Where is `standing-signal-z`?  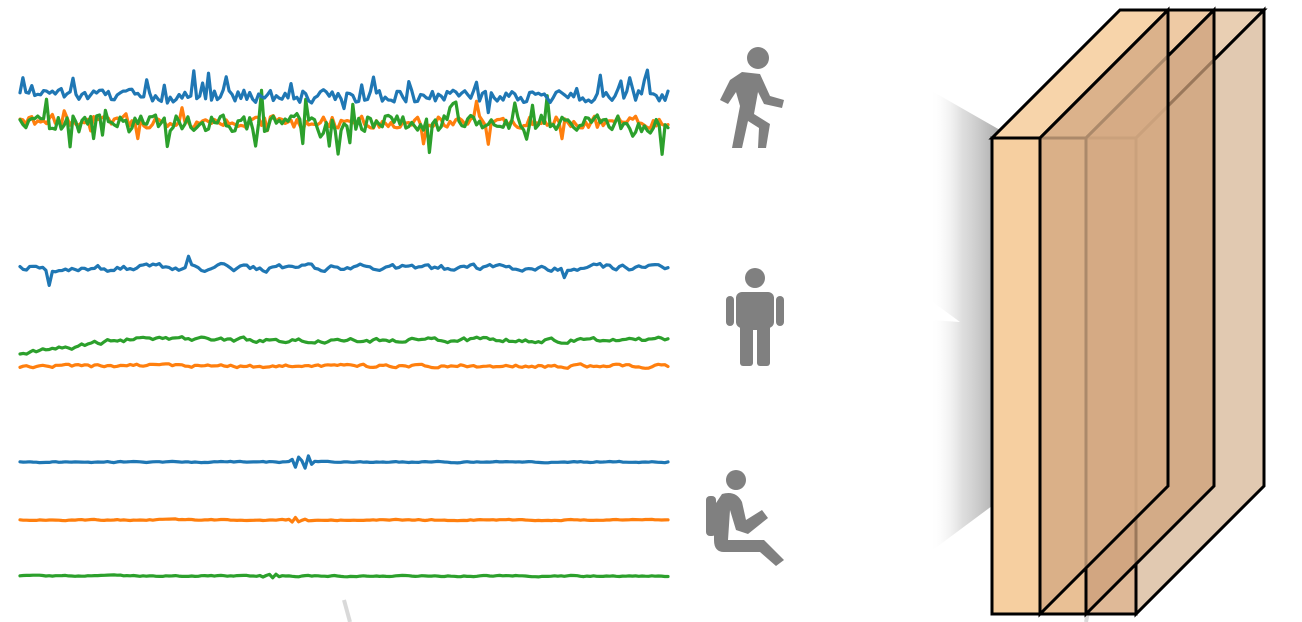
standing-signal-z is located at coordinates (344, 345).